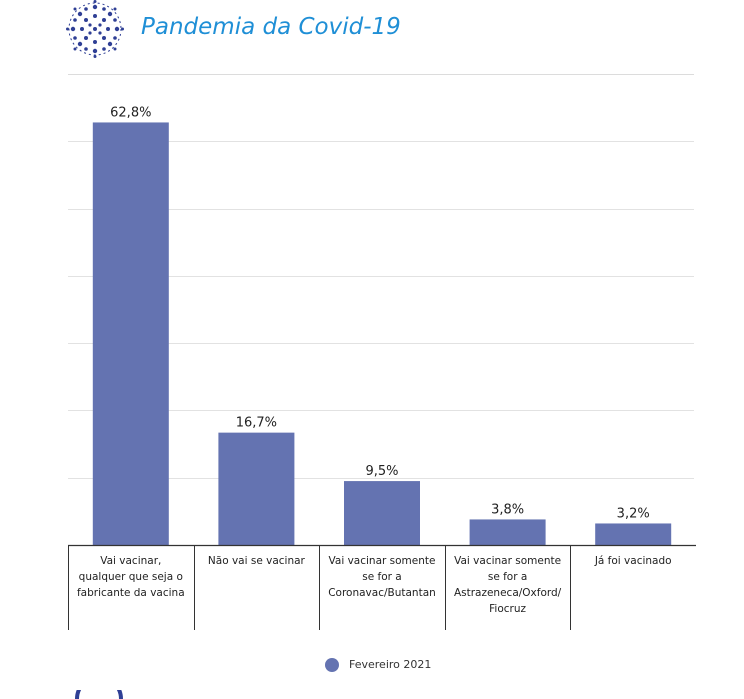 The height and width of the screenshot is (699, 744). What do you see at coordinates (131, 577) in the screenshot?
I see `category-label: qualquer que seja o` at bounding box center [131, 577].